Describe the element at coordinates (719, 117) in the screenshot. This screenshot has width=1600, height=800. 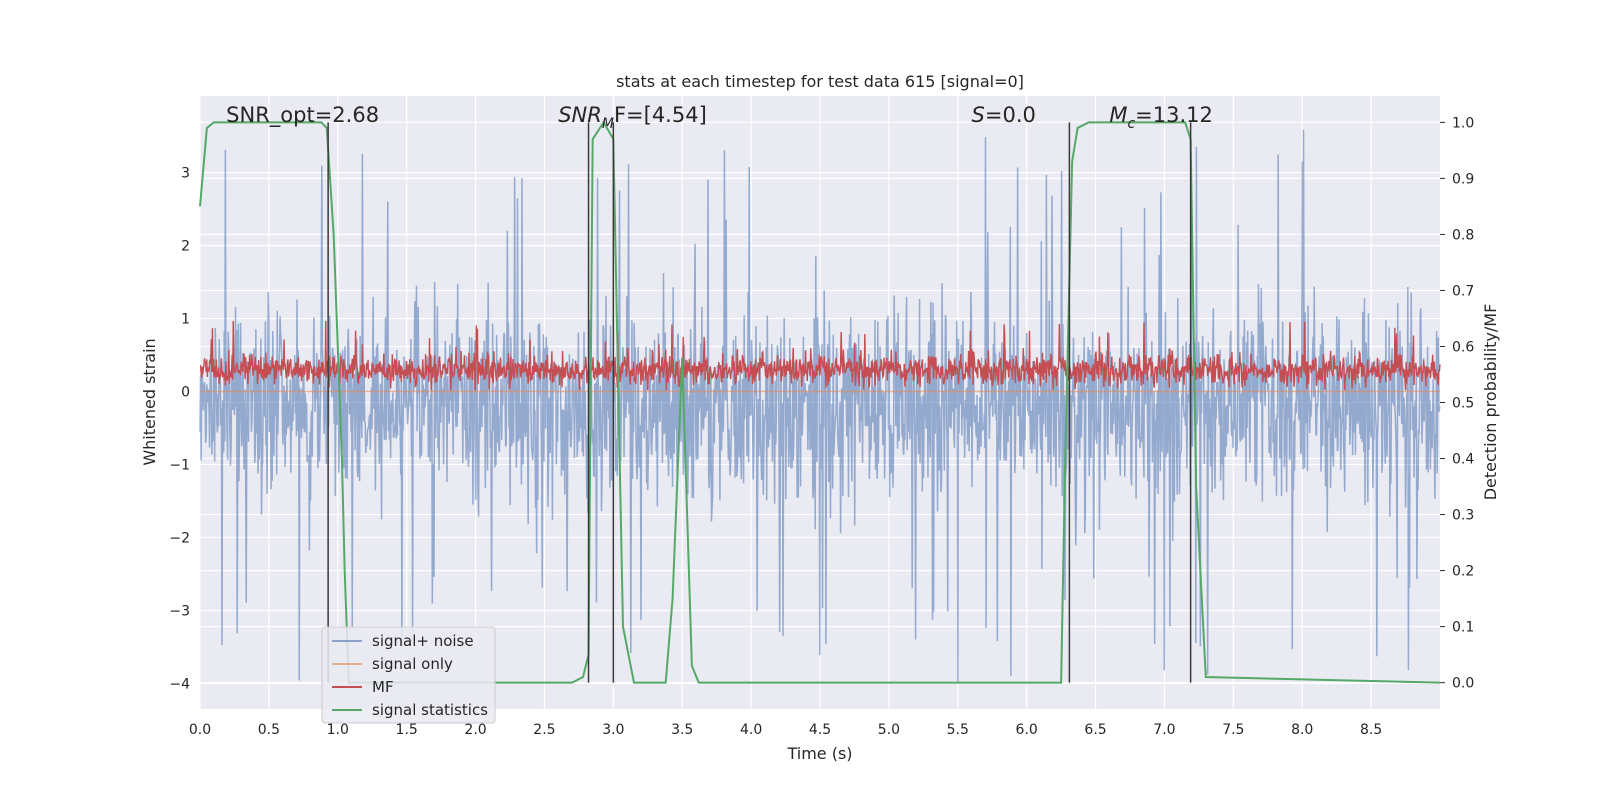
I see `annotations: SNR_opt=2.68 SNRMF=[4.54] S=0.0 Mc=13.12` at that location.